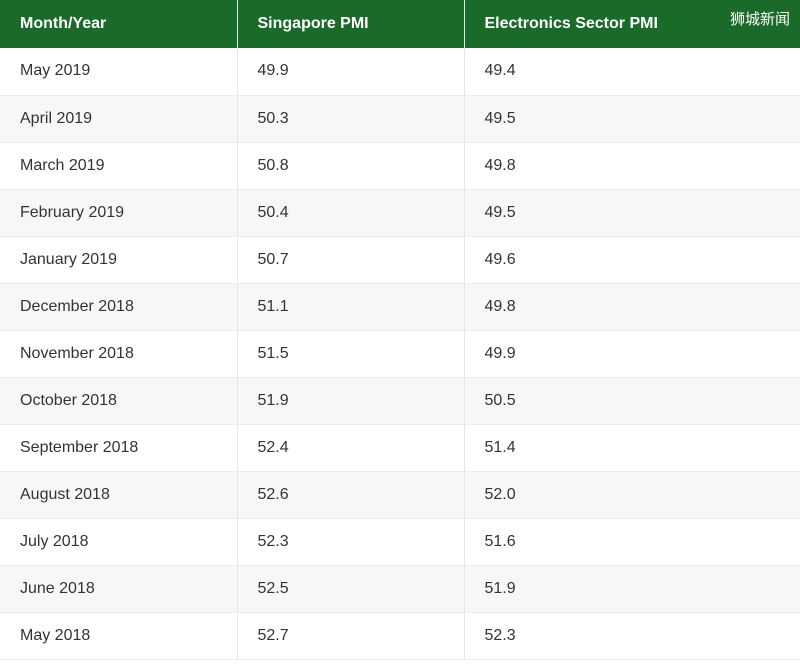 The image size is (800, 665). Describe the element at coordinates (351, 307) in the screenshot. I see `cell-singapore-pmi: 51.1` at that location.